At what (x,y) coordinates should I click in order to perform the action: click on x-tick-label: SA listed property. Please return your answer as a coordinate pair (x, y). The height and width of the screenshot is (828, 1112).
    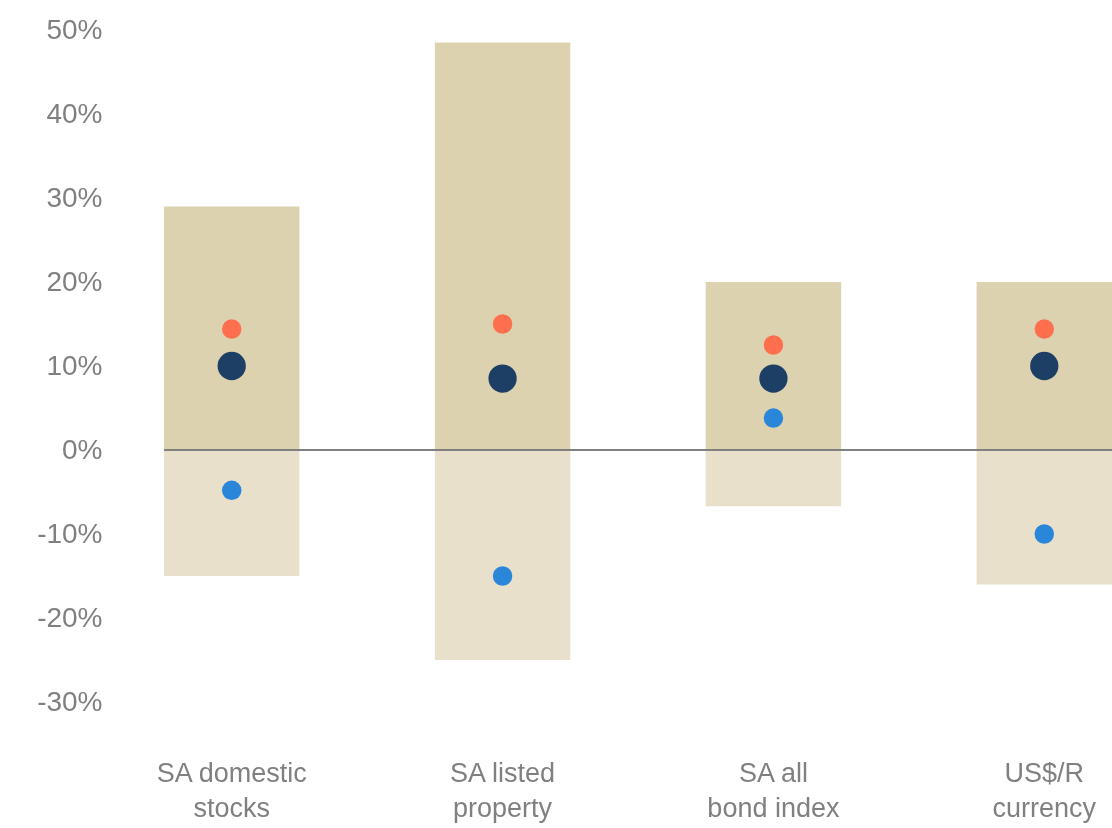
    Looking at the image, I should click on (503, 790).